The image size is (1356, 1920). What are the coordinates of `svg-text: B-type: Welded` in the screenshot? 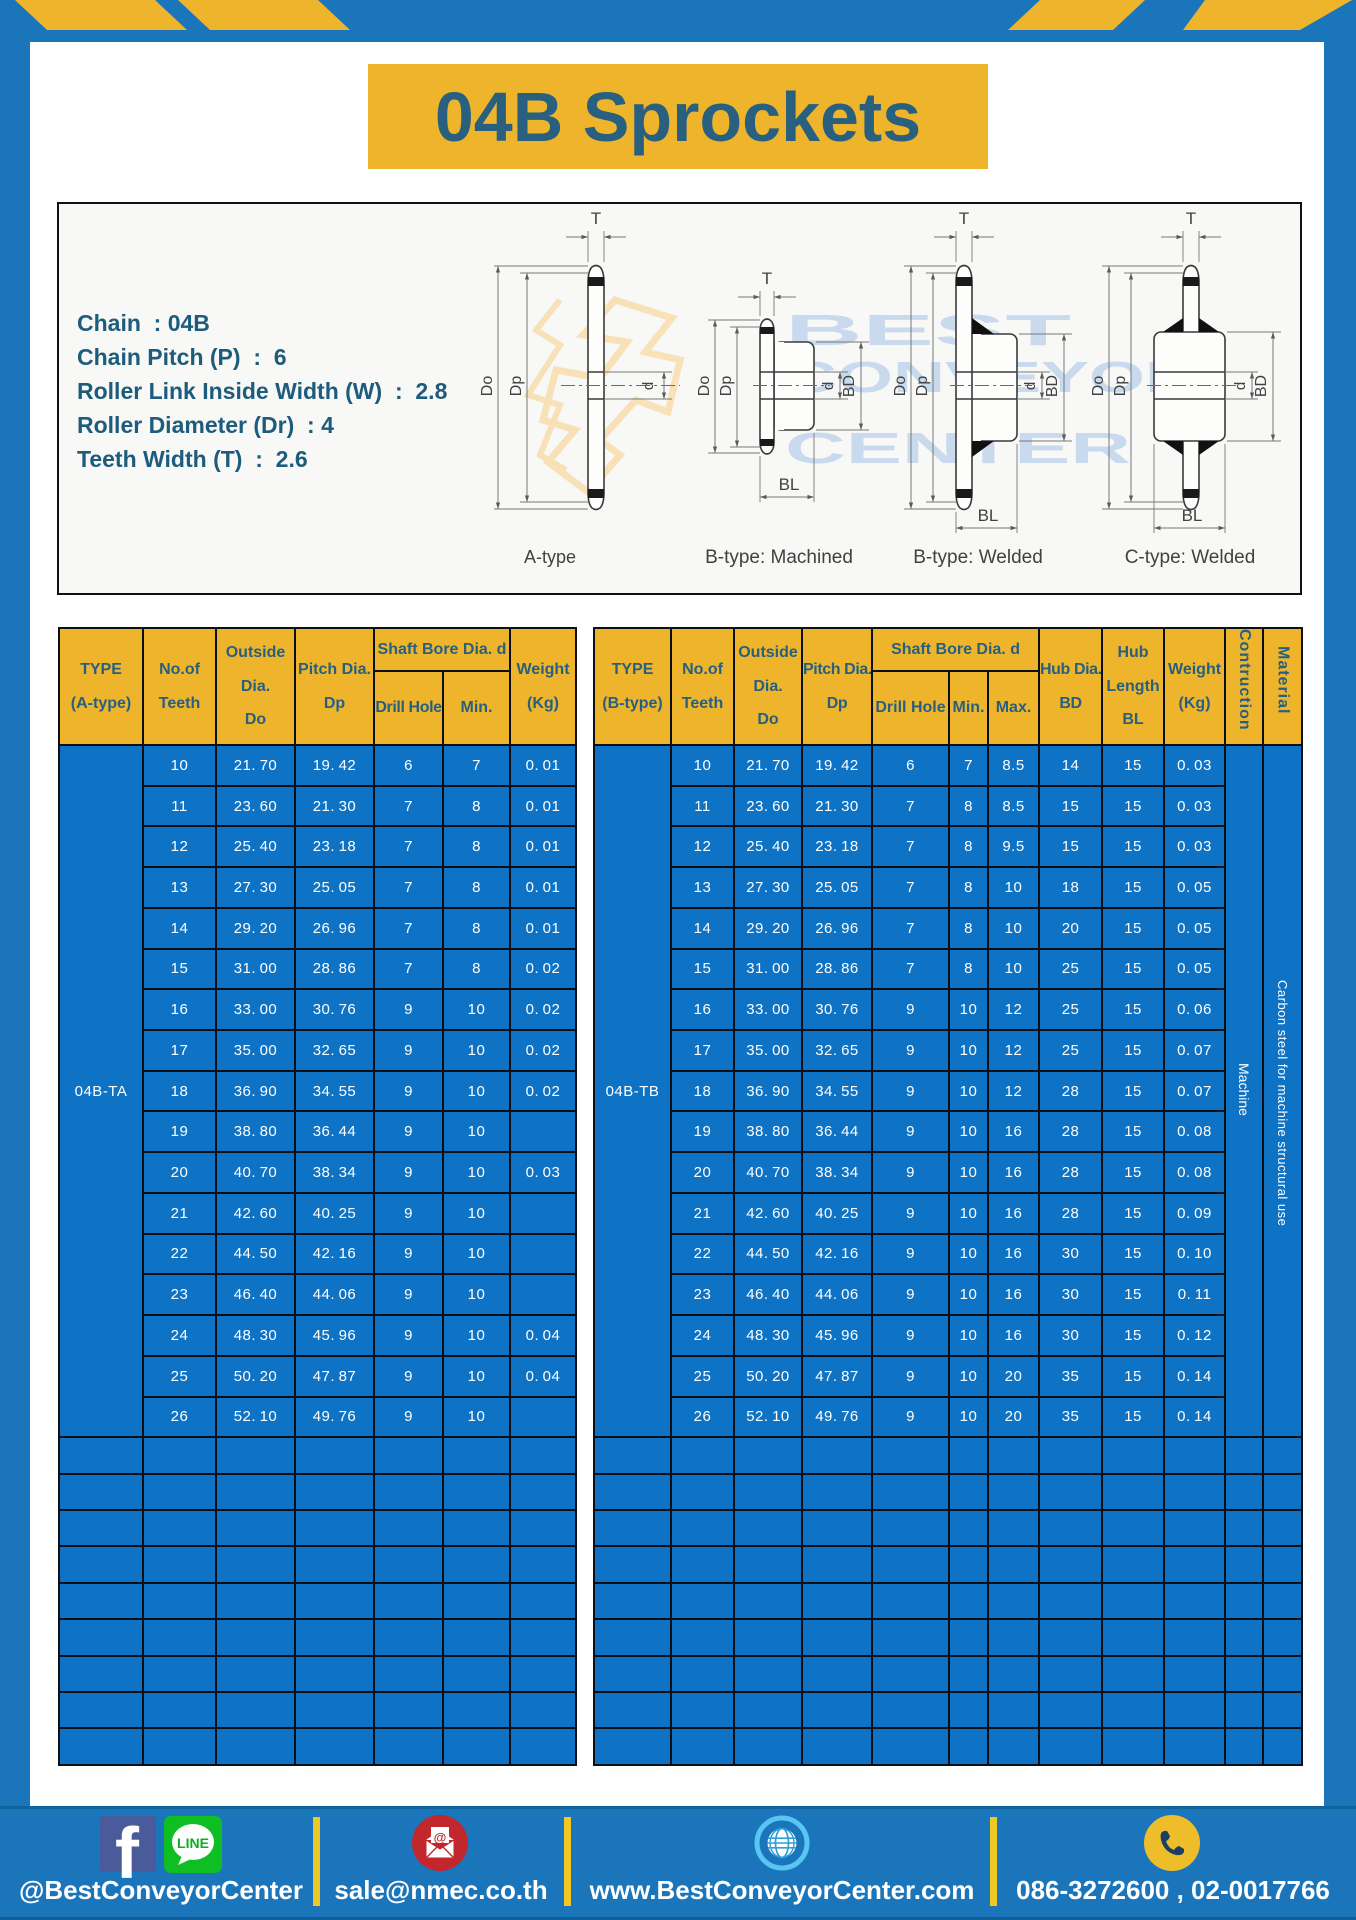 It's located at (978, 557).